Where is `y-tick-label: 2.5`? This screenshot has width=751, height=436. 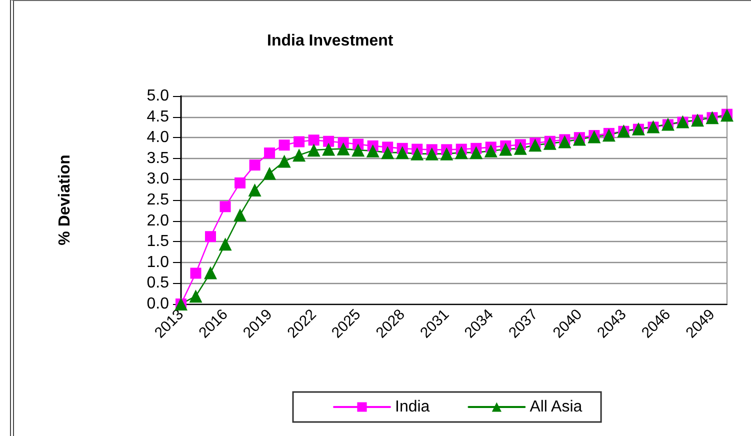
y-tick-label: 2.5 is located at coordinates (158, 200).